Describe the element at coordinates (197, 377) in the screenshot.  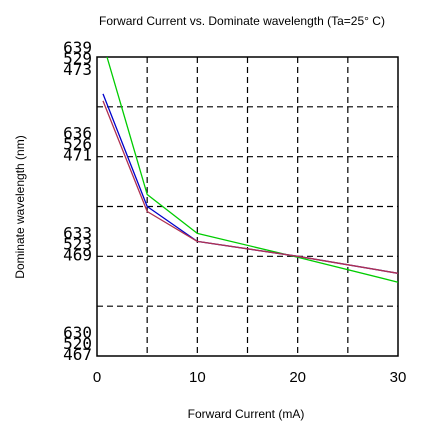
I see `x-tick-label: 10` at that location.